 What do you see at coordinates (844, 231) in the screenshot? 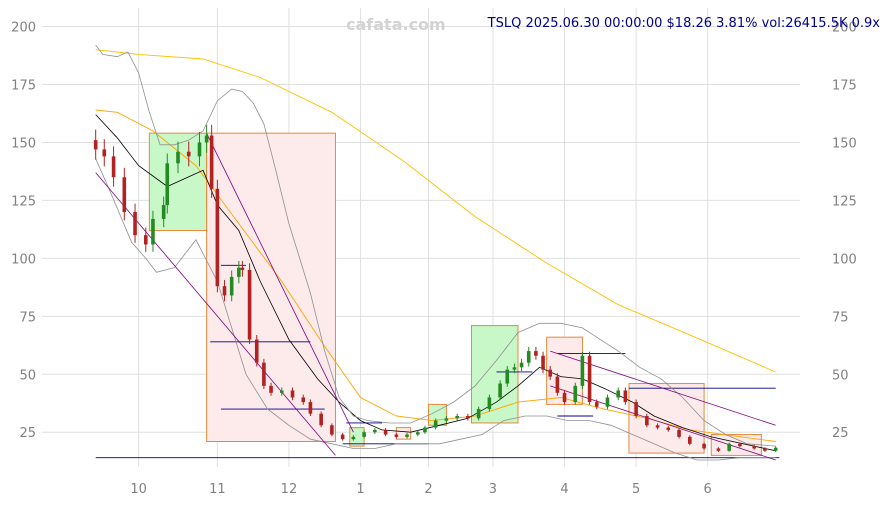
I see `y-axis-right: 25 50 75 100 125 150 175 200` at bounding box center [844, 231].